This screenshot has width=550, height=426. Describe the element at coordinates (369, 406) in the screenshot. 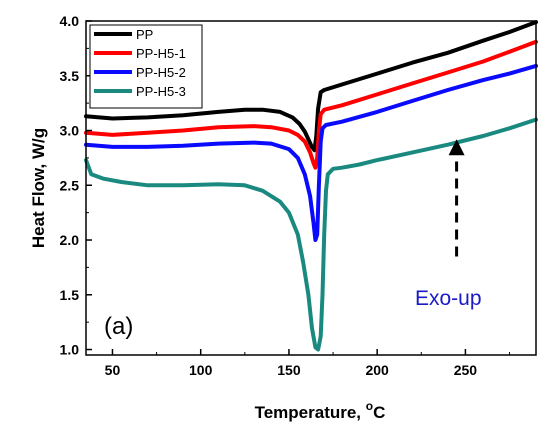

I see `x-axis-title-sup: o` at that location.